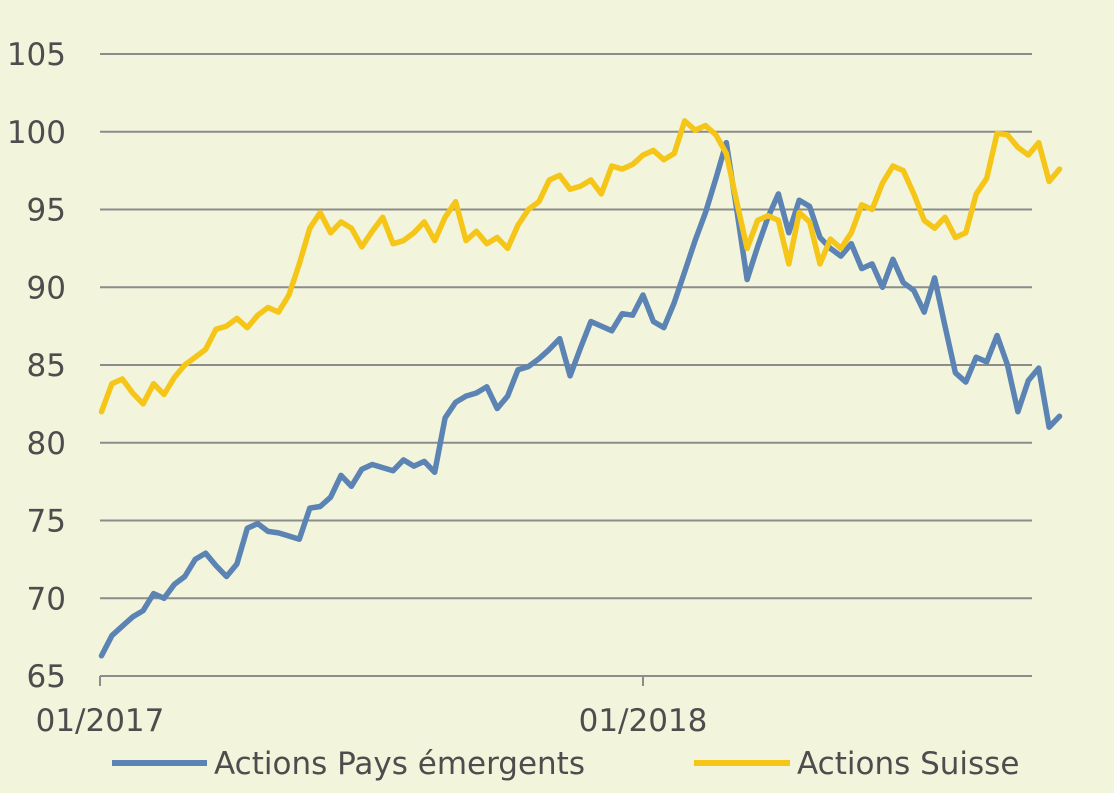  I want to click on y-tick-label: 70, so click(46, 599).